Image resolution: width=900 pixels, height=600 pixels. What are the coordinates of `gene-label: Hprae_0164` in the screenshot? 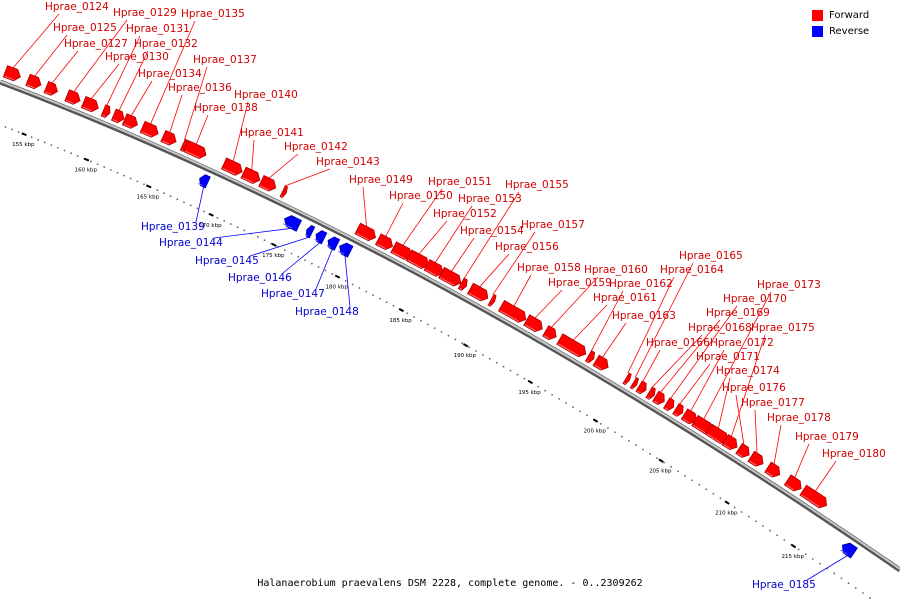 It's located at (692, 270).